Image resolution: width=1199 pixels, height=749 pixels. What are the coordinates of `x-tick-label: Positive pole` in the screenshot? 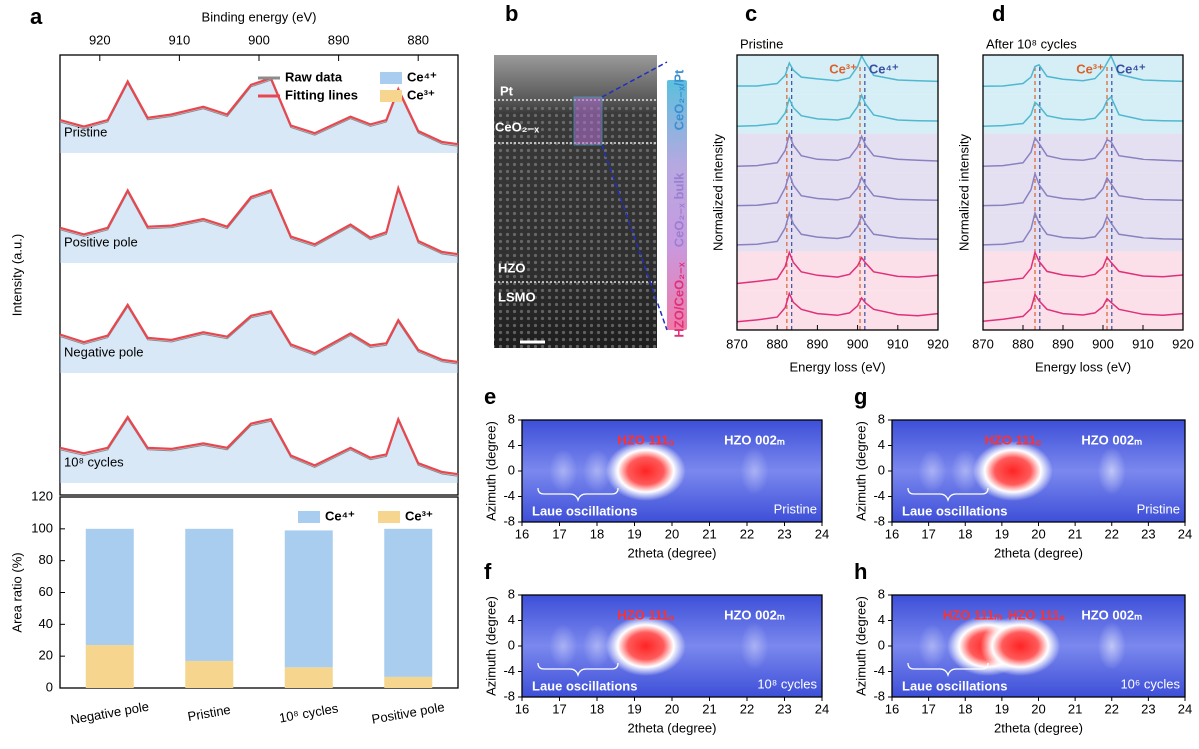 It's located at (407, 713).